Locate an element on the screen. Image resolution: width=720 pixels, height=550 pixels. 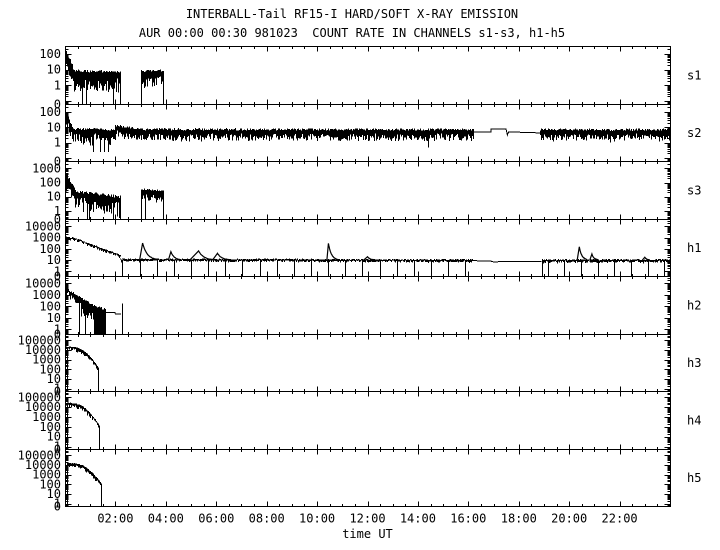
ytick-label-s2: 10 is located at coordinates (54, 127).